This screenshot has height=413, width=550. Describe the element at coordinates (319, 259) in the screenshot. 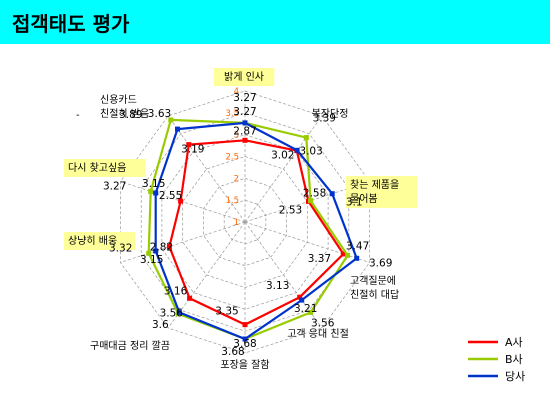

I see `data-label: 3.37` at that location.